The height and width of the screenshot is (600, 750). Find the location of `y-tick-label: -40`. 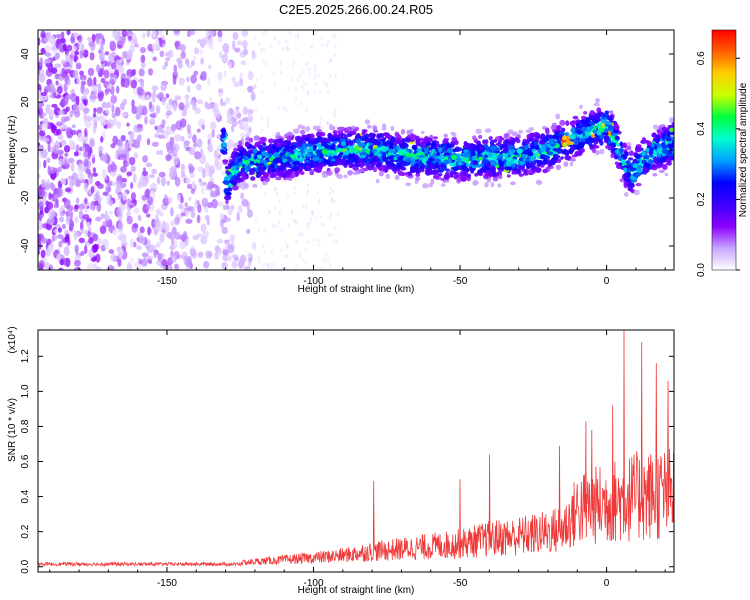

y-tick-label: -40 is located at coordinates (25, 245).